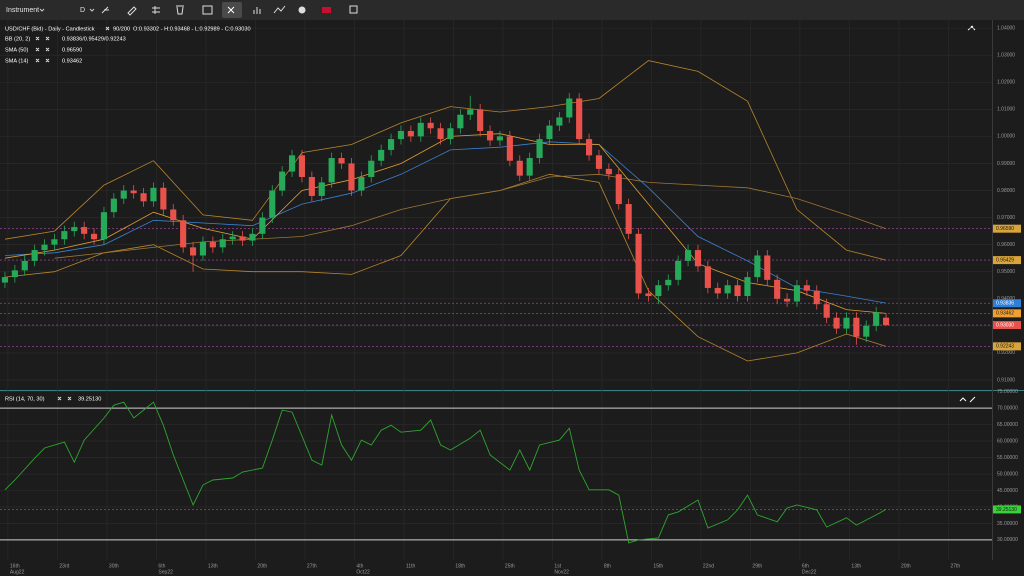  Describe the element at coordinates (359, 566) in the screenshot. I see `x-tick-label: 4th` at that location.